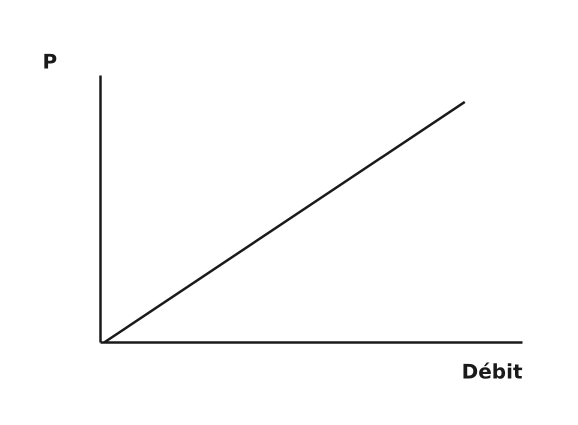 This screenshot has width=578, height=425. I want to click on y-axis-title: P, so click(50, 62).